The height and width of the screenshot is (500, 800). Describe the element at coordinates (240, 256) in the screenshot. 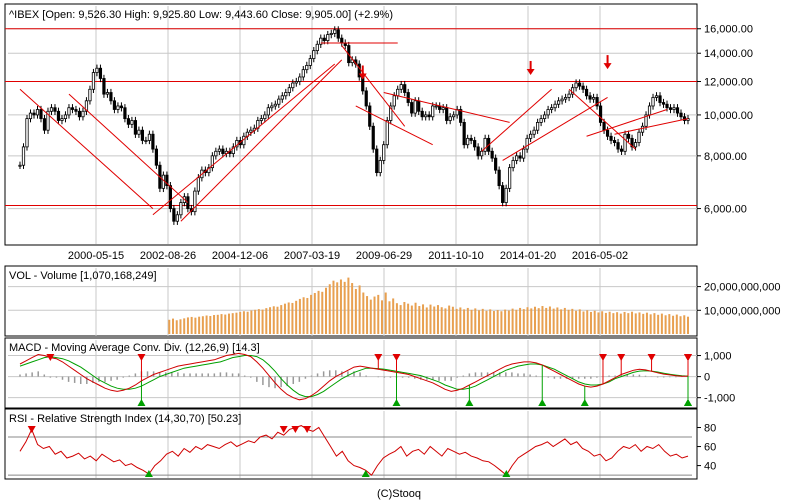

I see `price-x-tick-label: 2004-12-06` at that location.